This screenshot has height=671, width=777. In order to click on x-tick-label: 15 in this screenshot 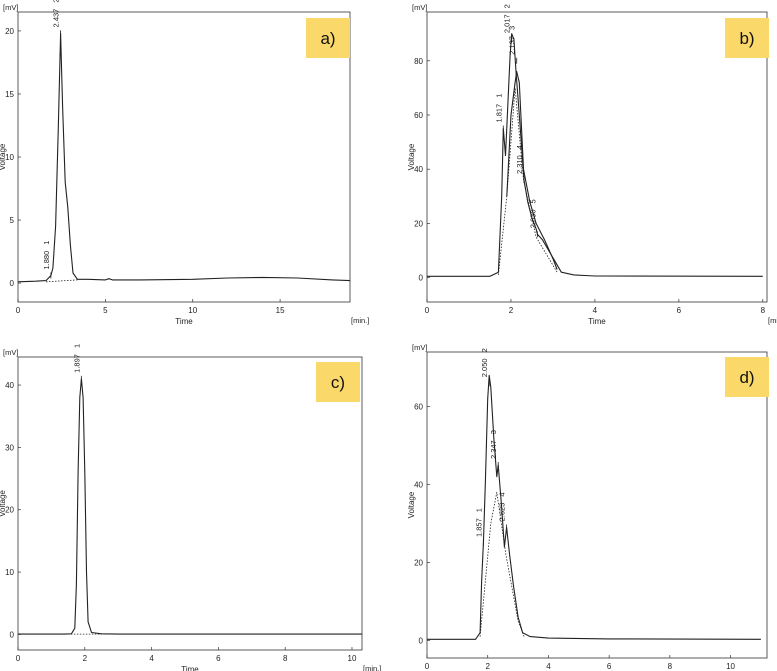, I will do `click(280, 310)`.